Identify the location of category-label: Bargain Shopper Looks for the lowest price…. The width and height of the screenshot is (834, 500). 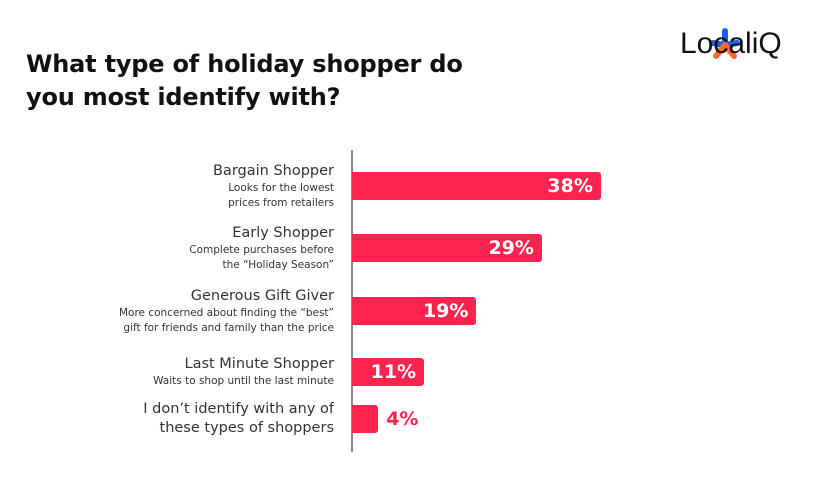
(273, 186).